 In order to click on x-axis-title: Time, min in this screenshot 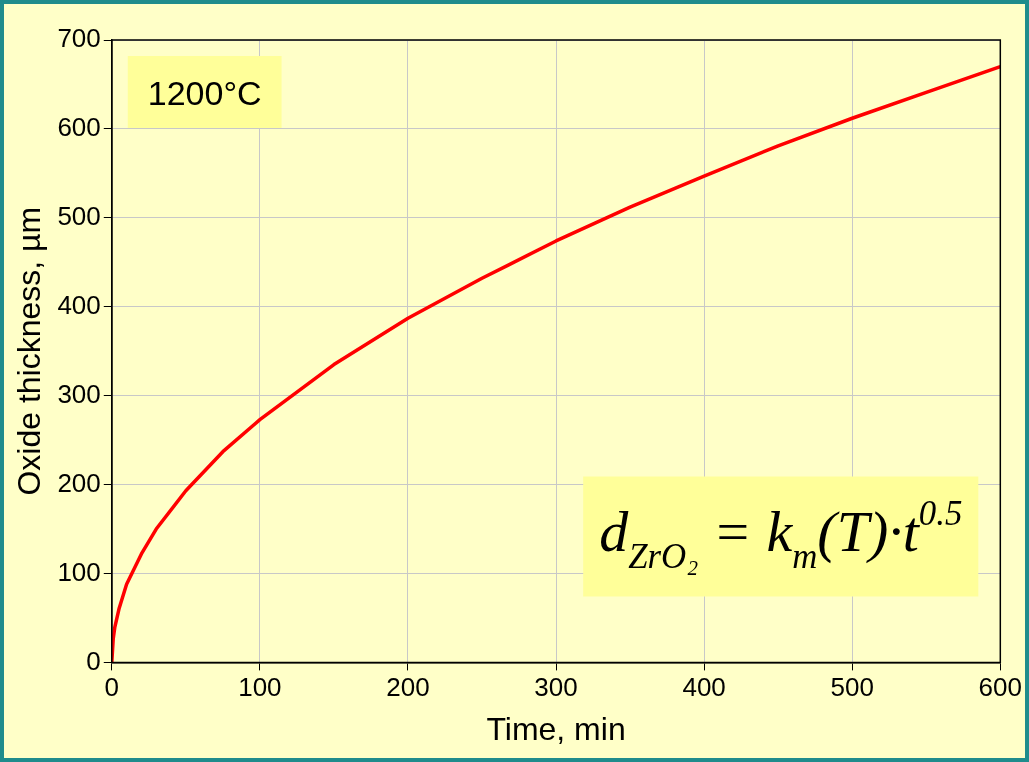, I will do `click(556, 728)`.